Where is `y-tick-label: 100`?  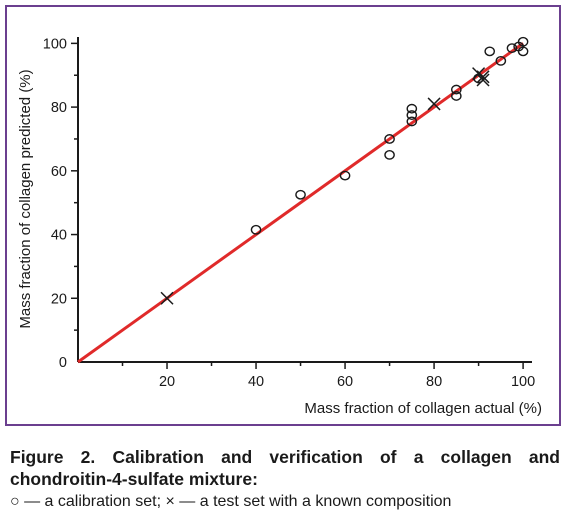 y-tick-label: 100 is located at coordinates (55, 44).